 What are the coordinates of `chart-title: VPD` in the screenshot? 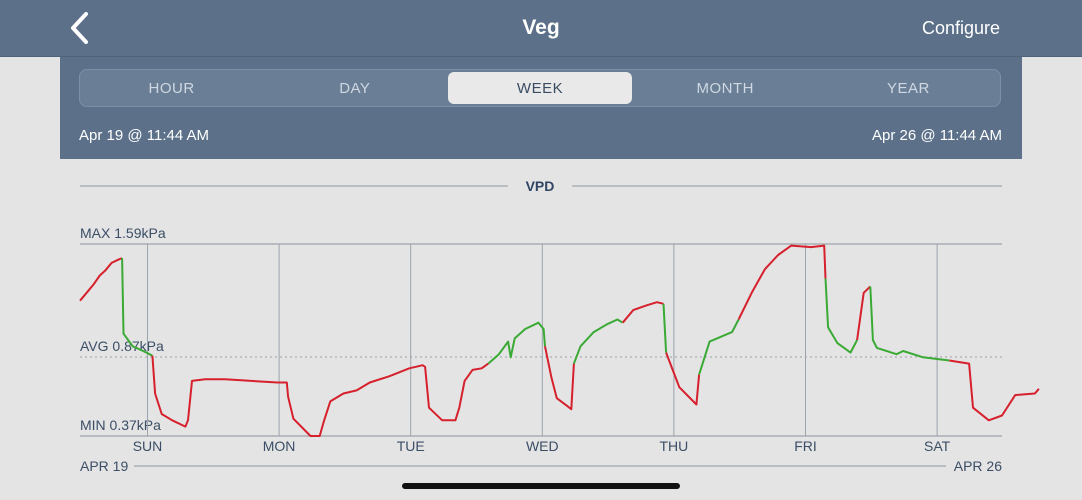 It's located at (540, 186).